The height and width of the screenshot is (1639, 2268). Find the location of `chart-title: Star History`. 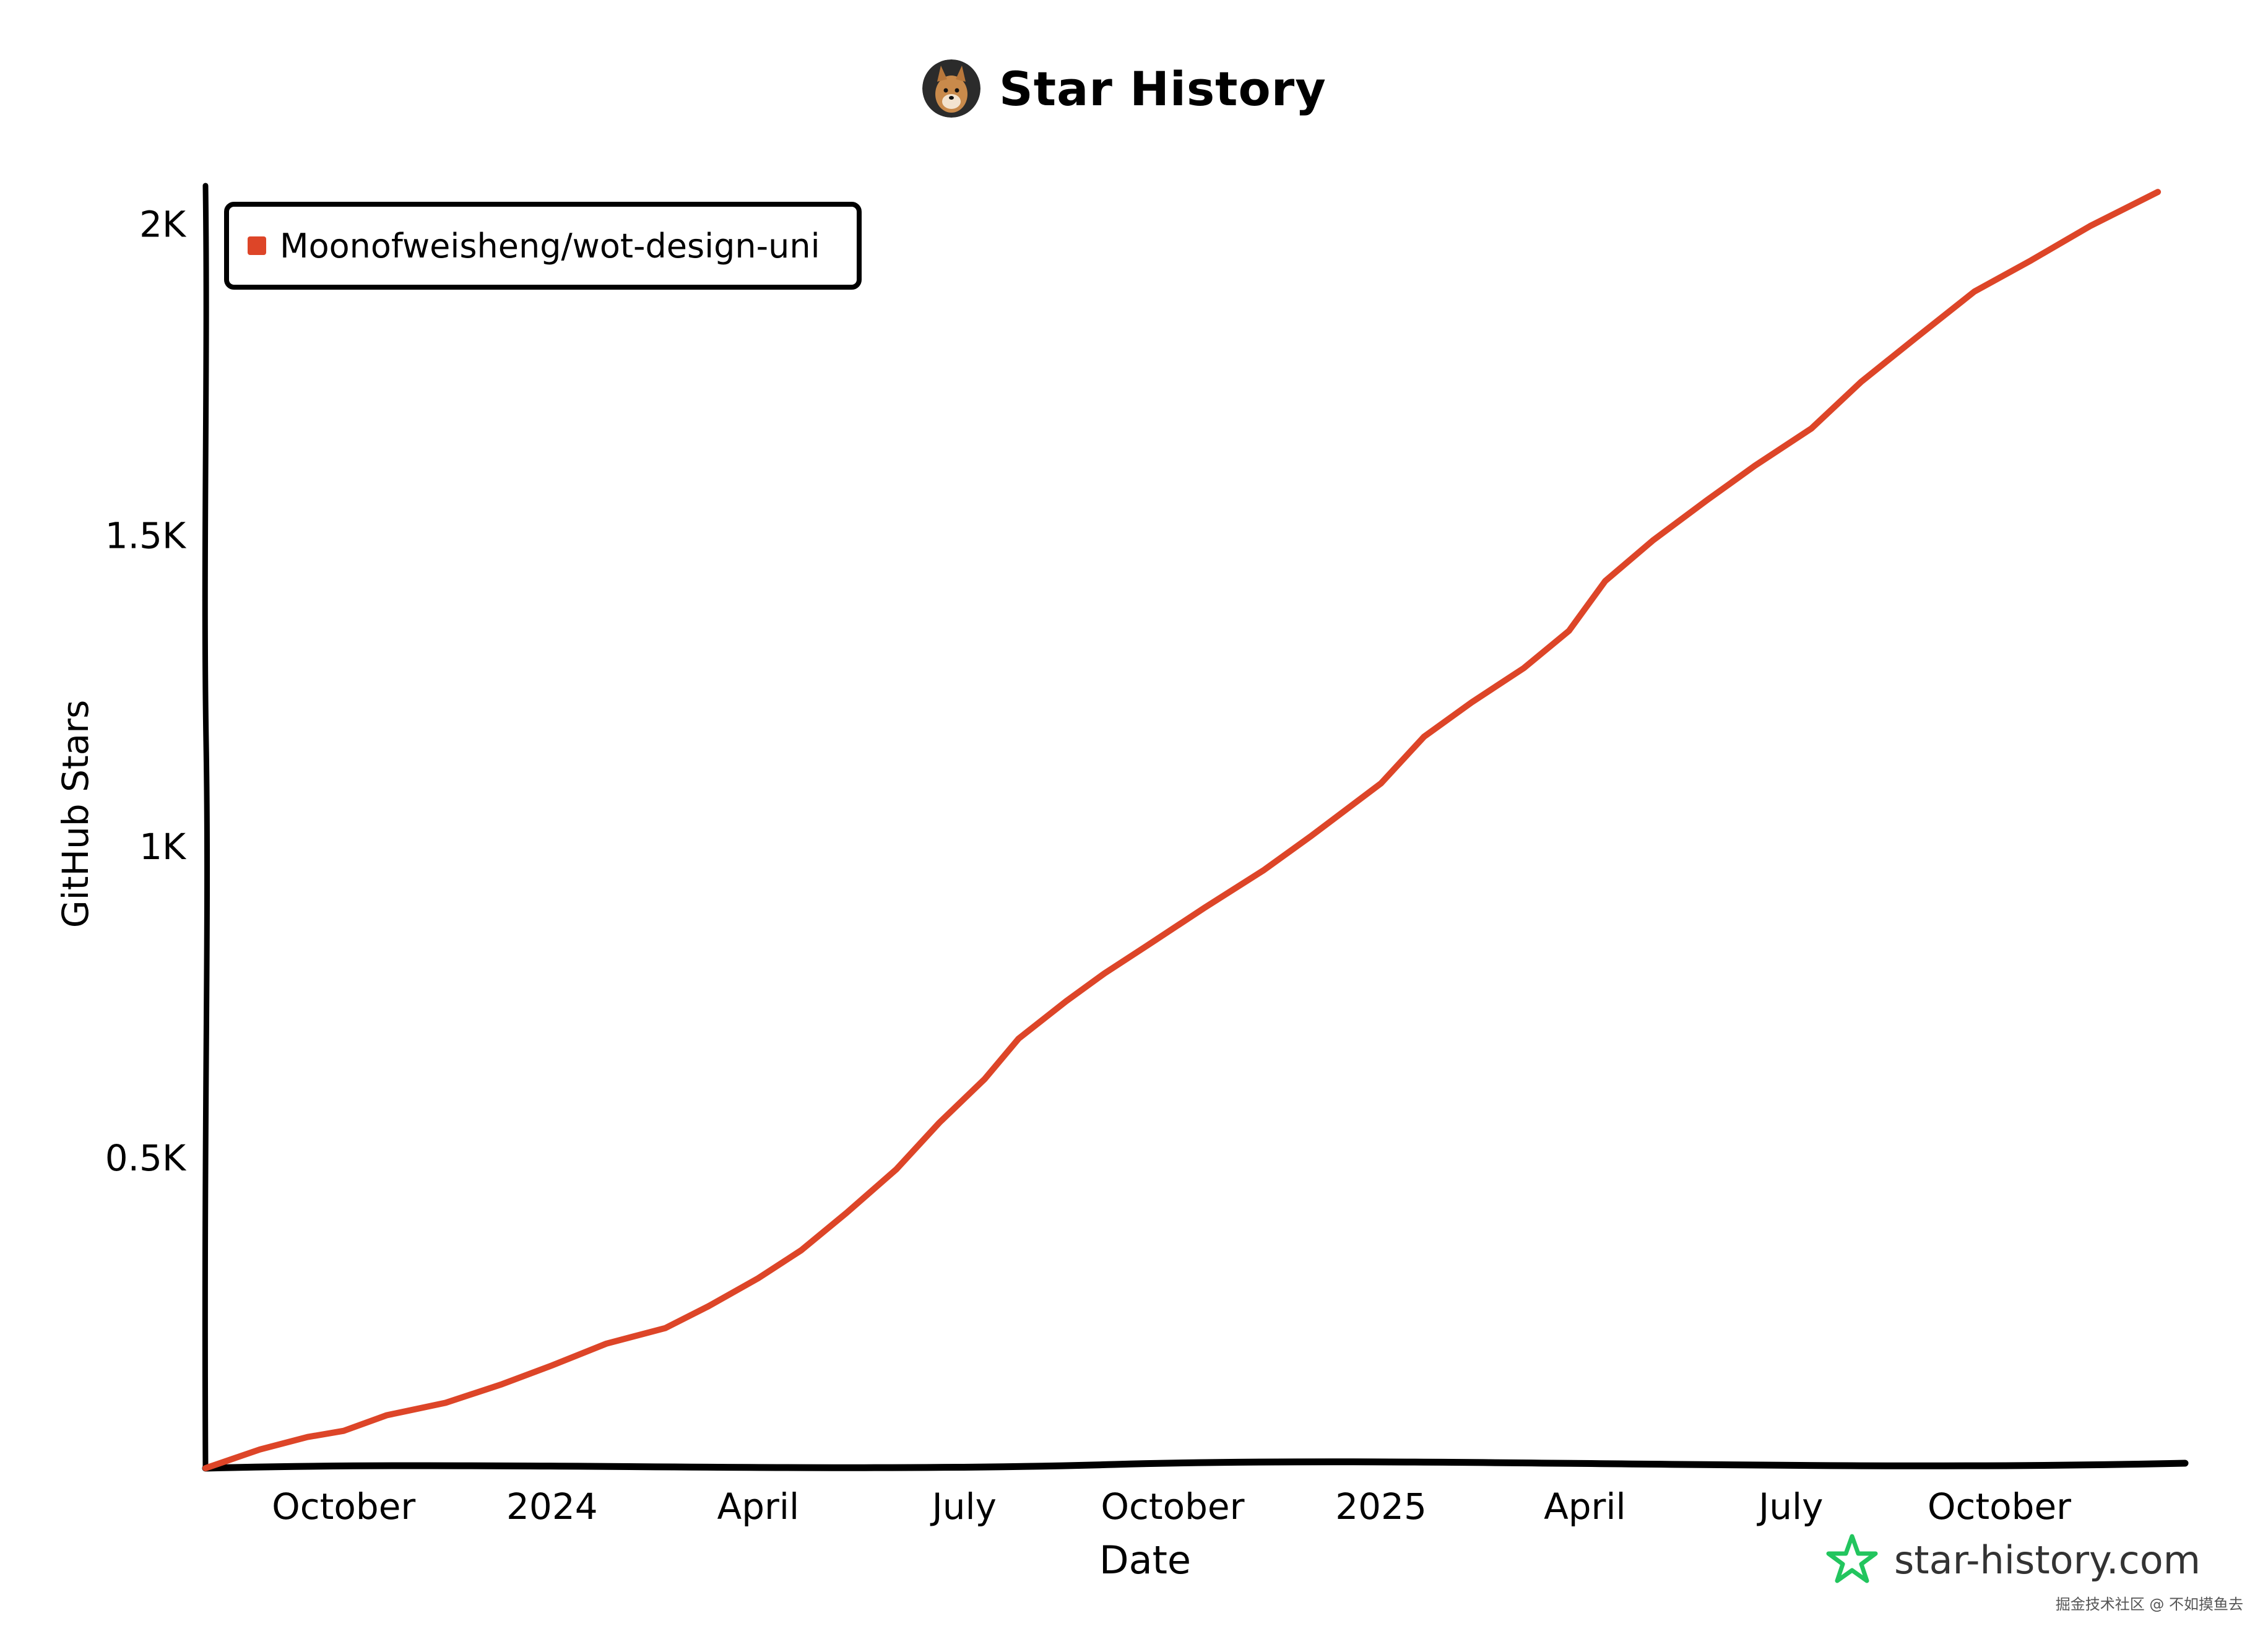

chart-title: Star History is located at coordinates (1163, 89).